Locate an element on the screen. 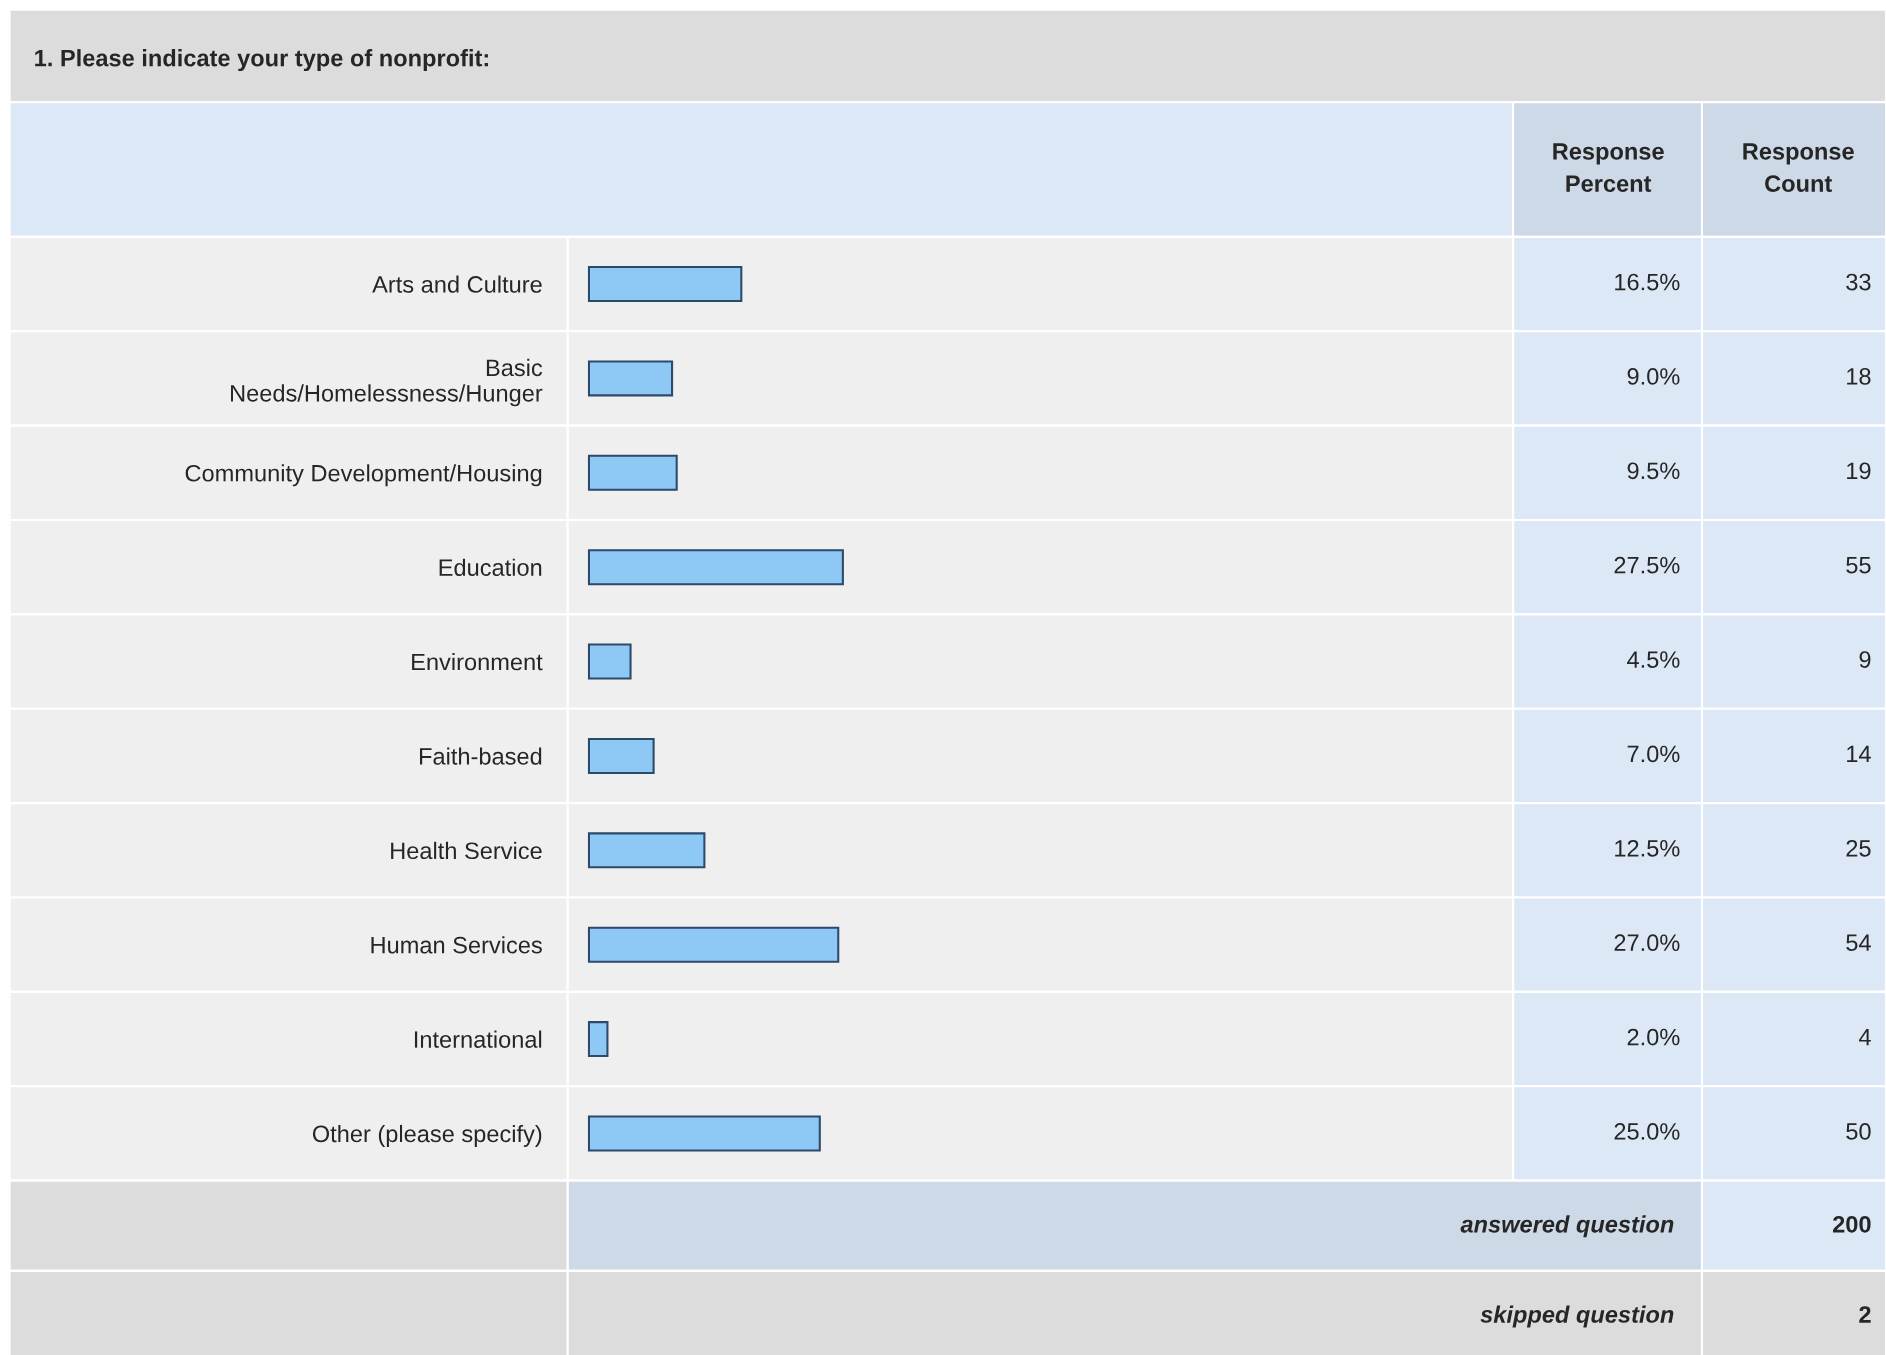  text: 50 is located at coordinates (1858, 1131).